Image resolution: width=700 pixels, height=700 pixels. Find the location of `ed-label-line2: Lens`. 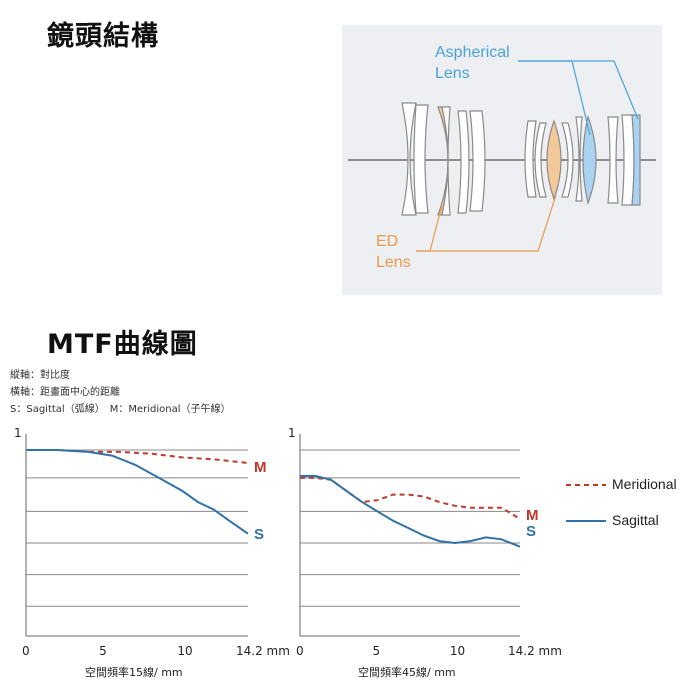

ed-label-line2: Lens is located at coordinates (393, 262).